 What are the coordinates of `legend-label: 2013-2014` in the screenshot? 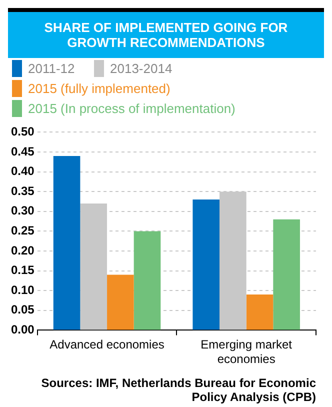 It's located at (141, 68).